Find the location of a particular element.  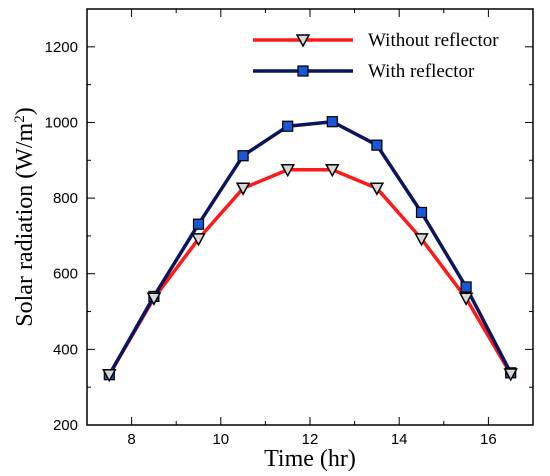

x-tick-label: 10 is located at coordinates (220, 439).